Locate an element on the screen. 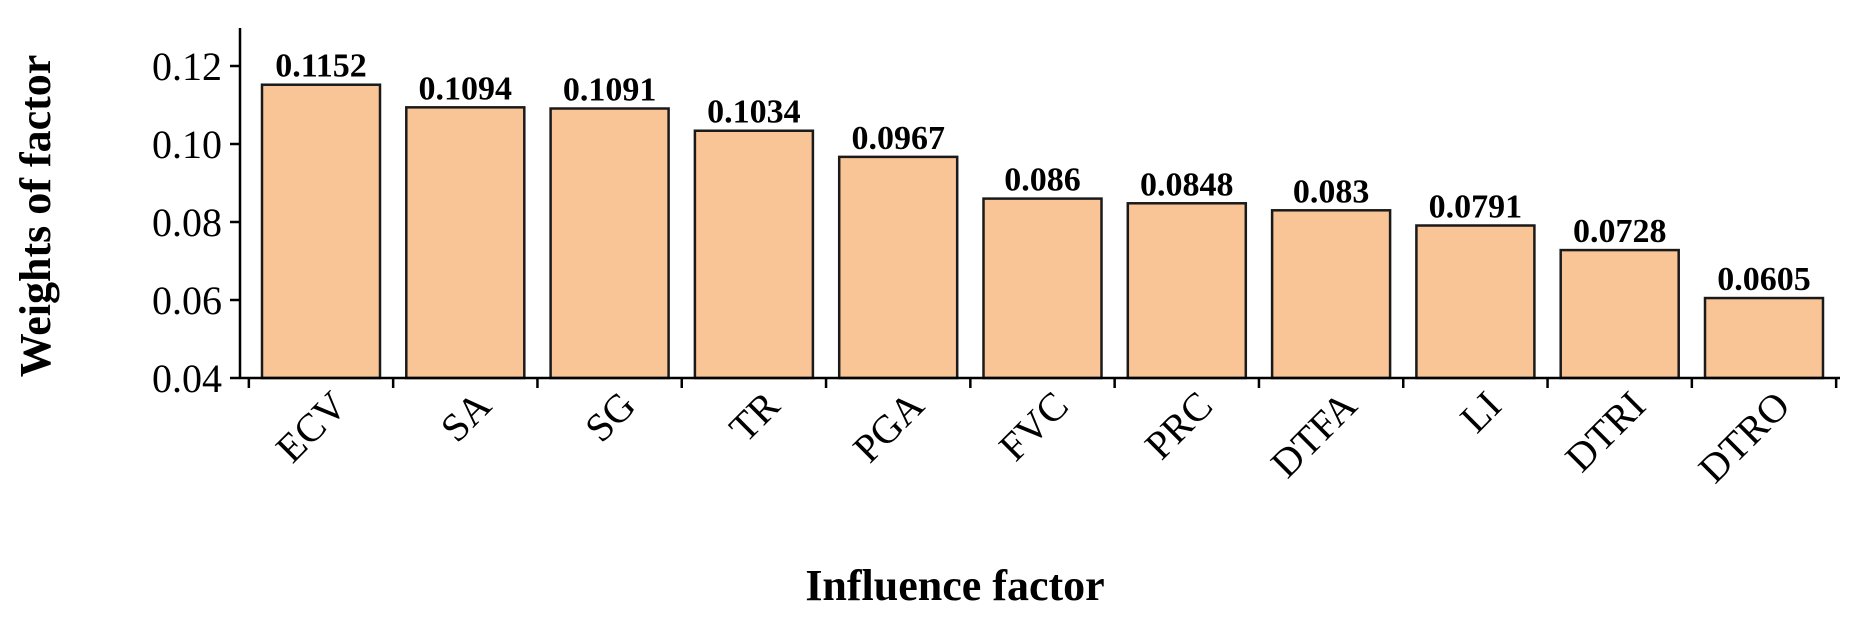 Image resolution: width=1850 pixels, height=618 pixels. bar-dtro is located at coordinates (1764, 338).